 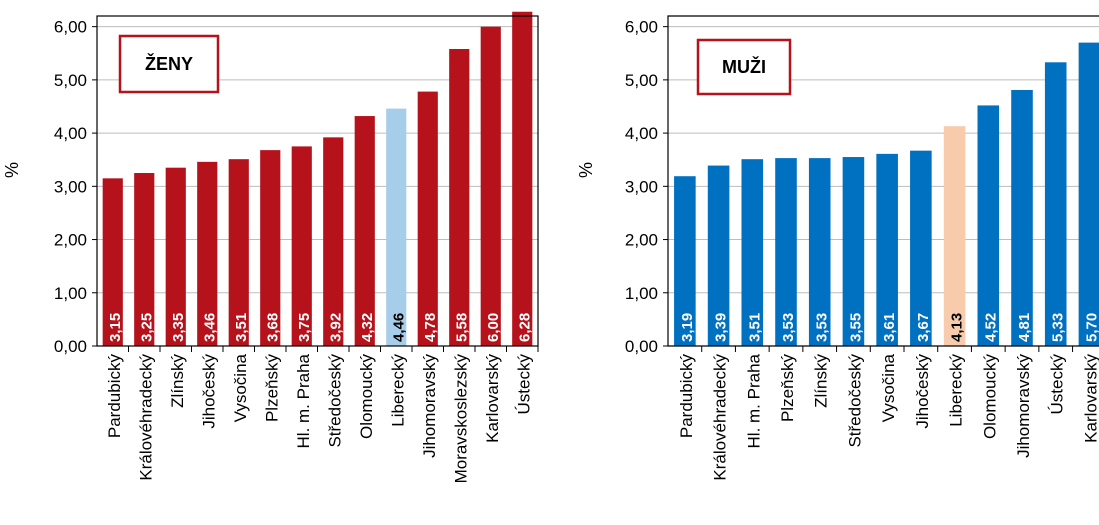 I want to click on data-label: 5,70, so click(x=1091, y=327).